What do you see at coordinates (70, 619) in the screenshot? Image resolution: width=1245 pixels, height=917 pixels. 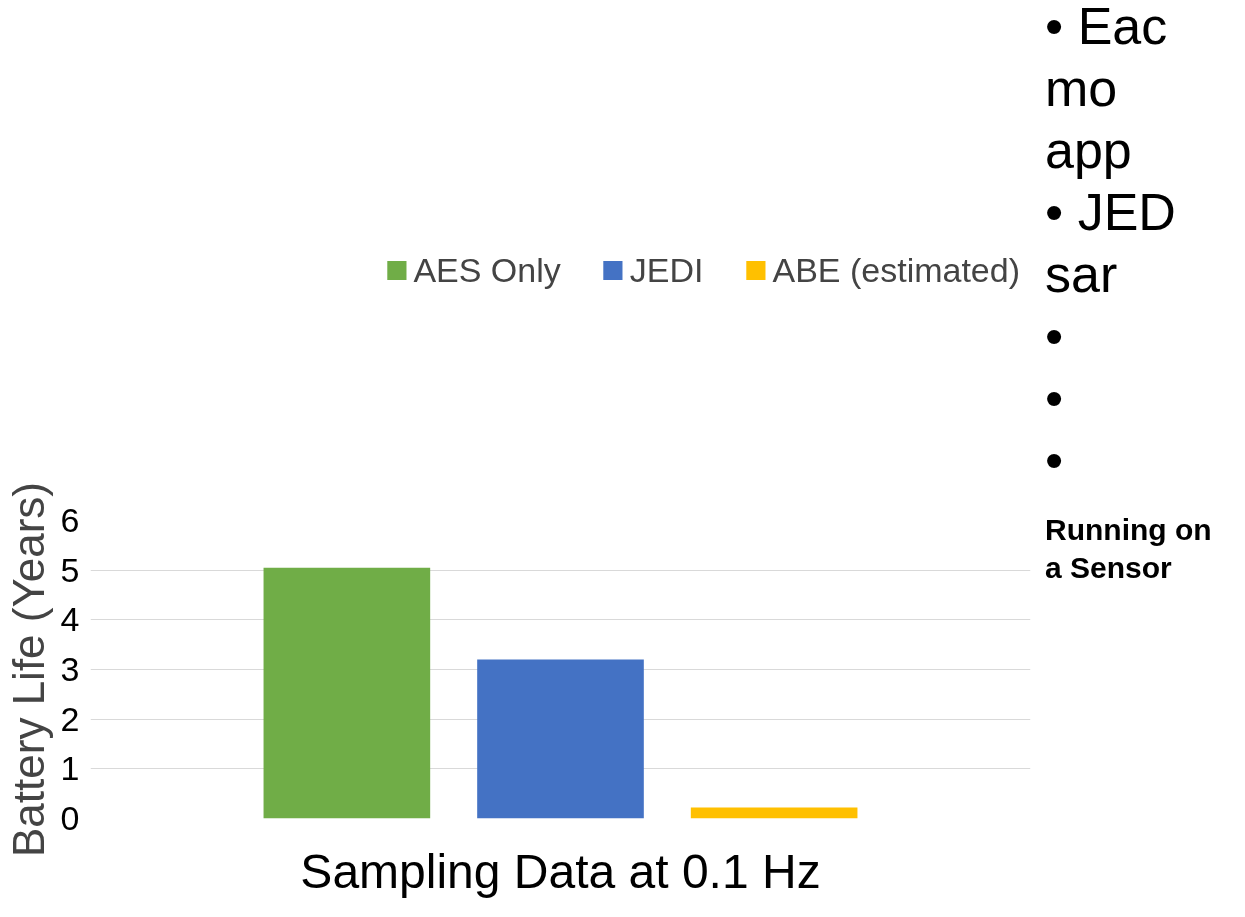 I see `y-tick-label: 4` at bounding box center [70, 619].